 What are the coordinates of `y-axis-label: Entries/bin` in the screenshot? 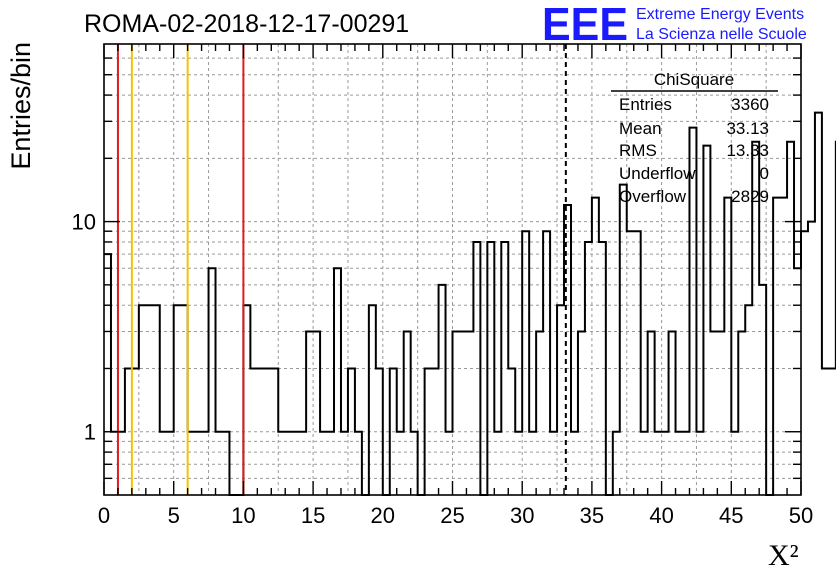 It's located at (21, 106).